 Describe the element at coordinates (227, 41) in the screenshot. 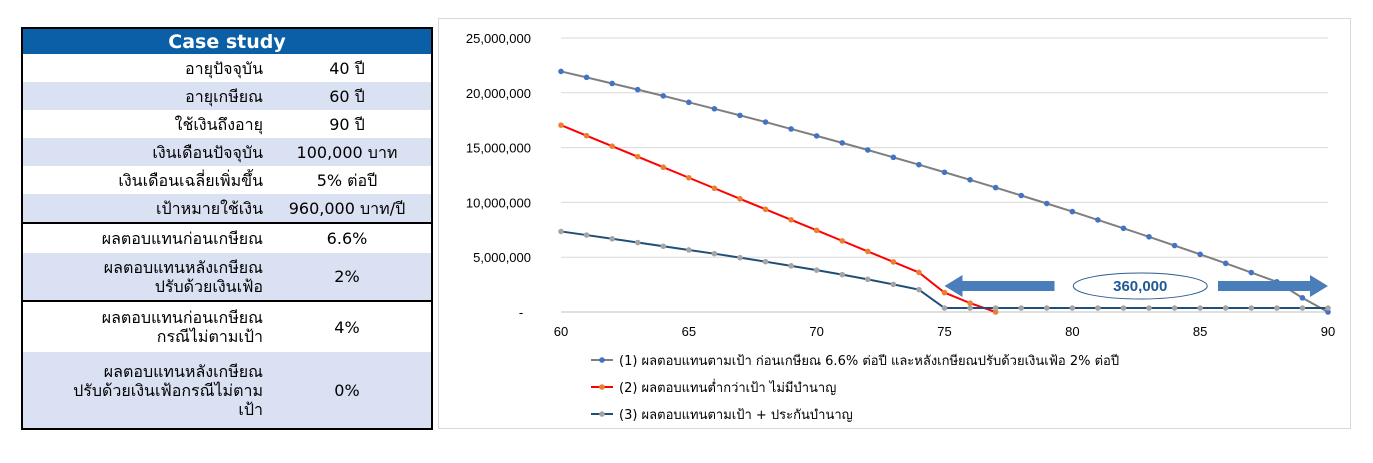

I see `case-study-title: Case study` at that location.